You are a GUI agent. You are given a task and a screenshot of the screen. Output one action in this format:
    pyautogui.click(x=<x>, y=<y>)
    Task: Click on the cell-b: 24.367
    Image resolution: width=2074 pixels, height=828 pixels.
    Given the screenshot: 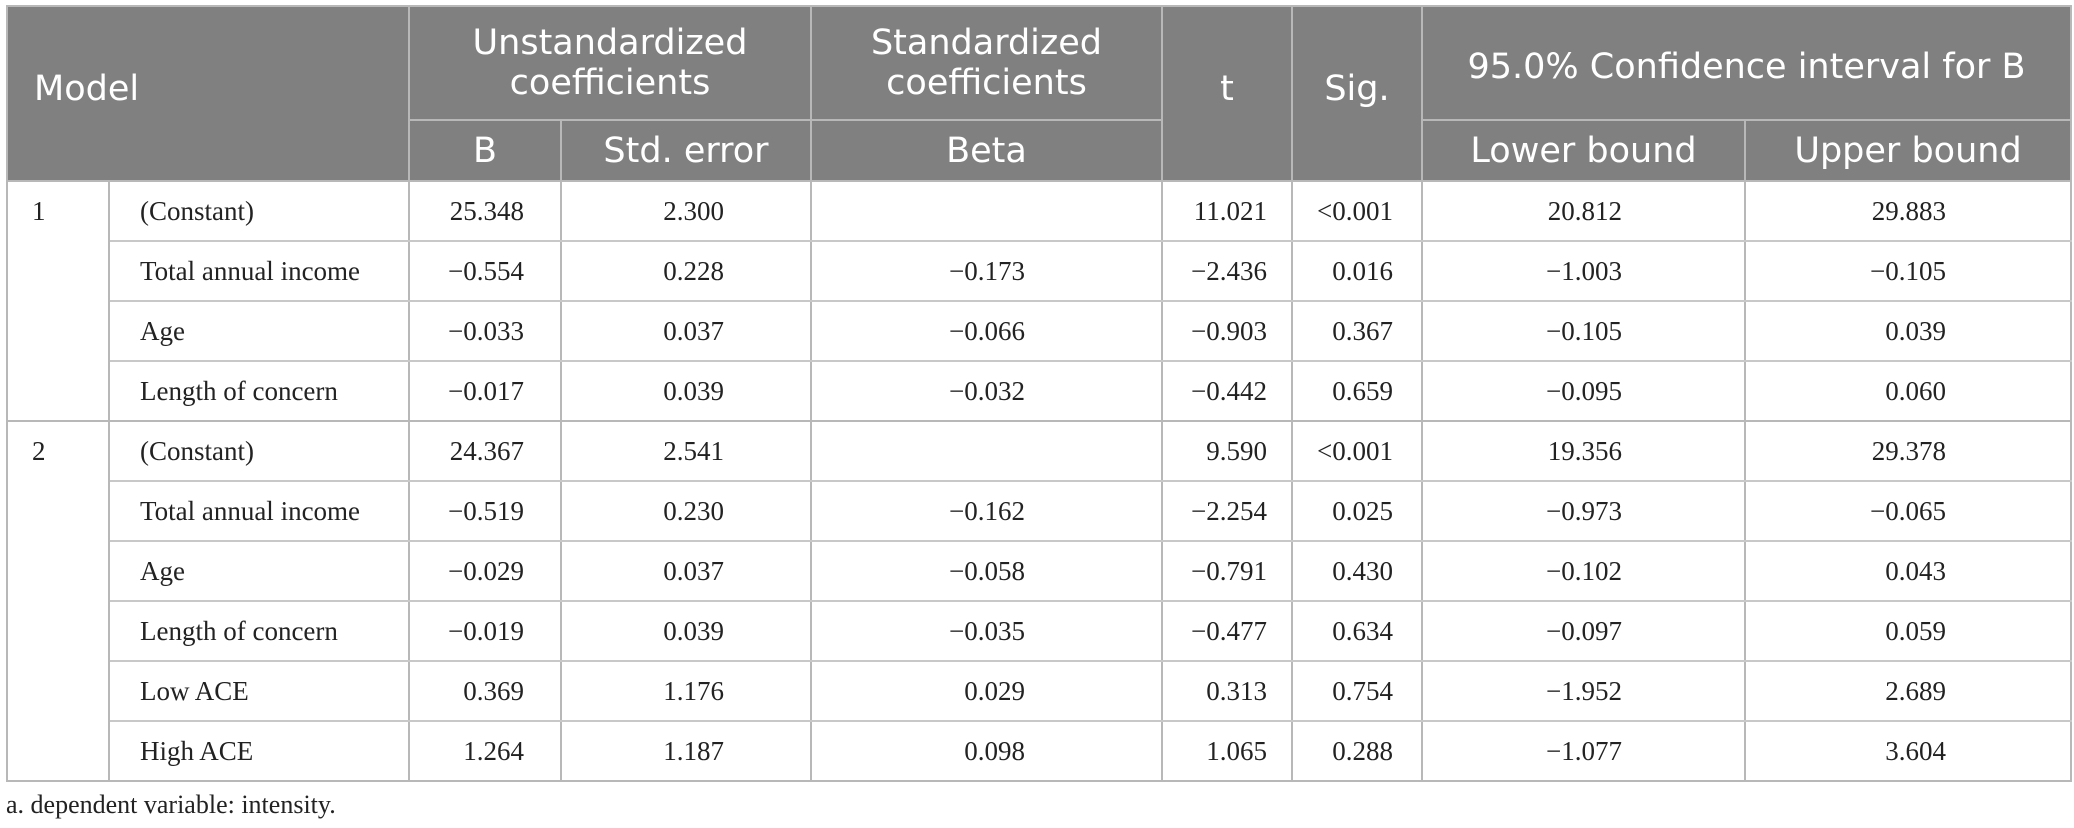 What is the action you would take?
    pyautogui.click(x=485, y=451)
    